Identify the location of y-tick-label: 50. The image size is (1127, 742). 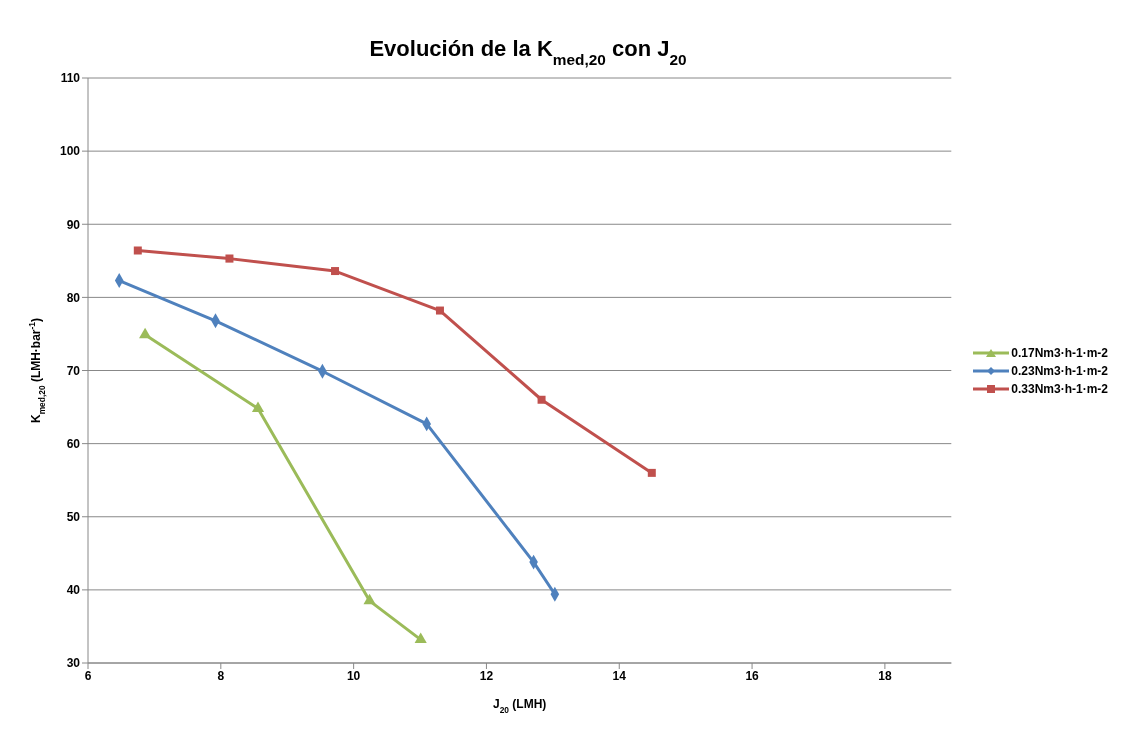
(73, 517).